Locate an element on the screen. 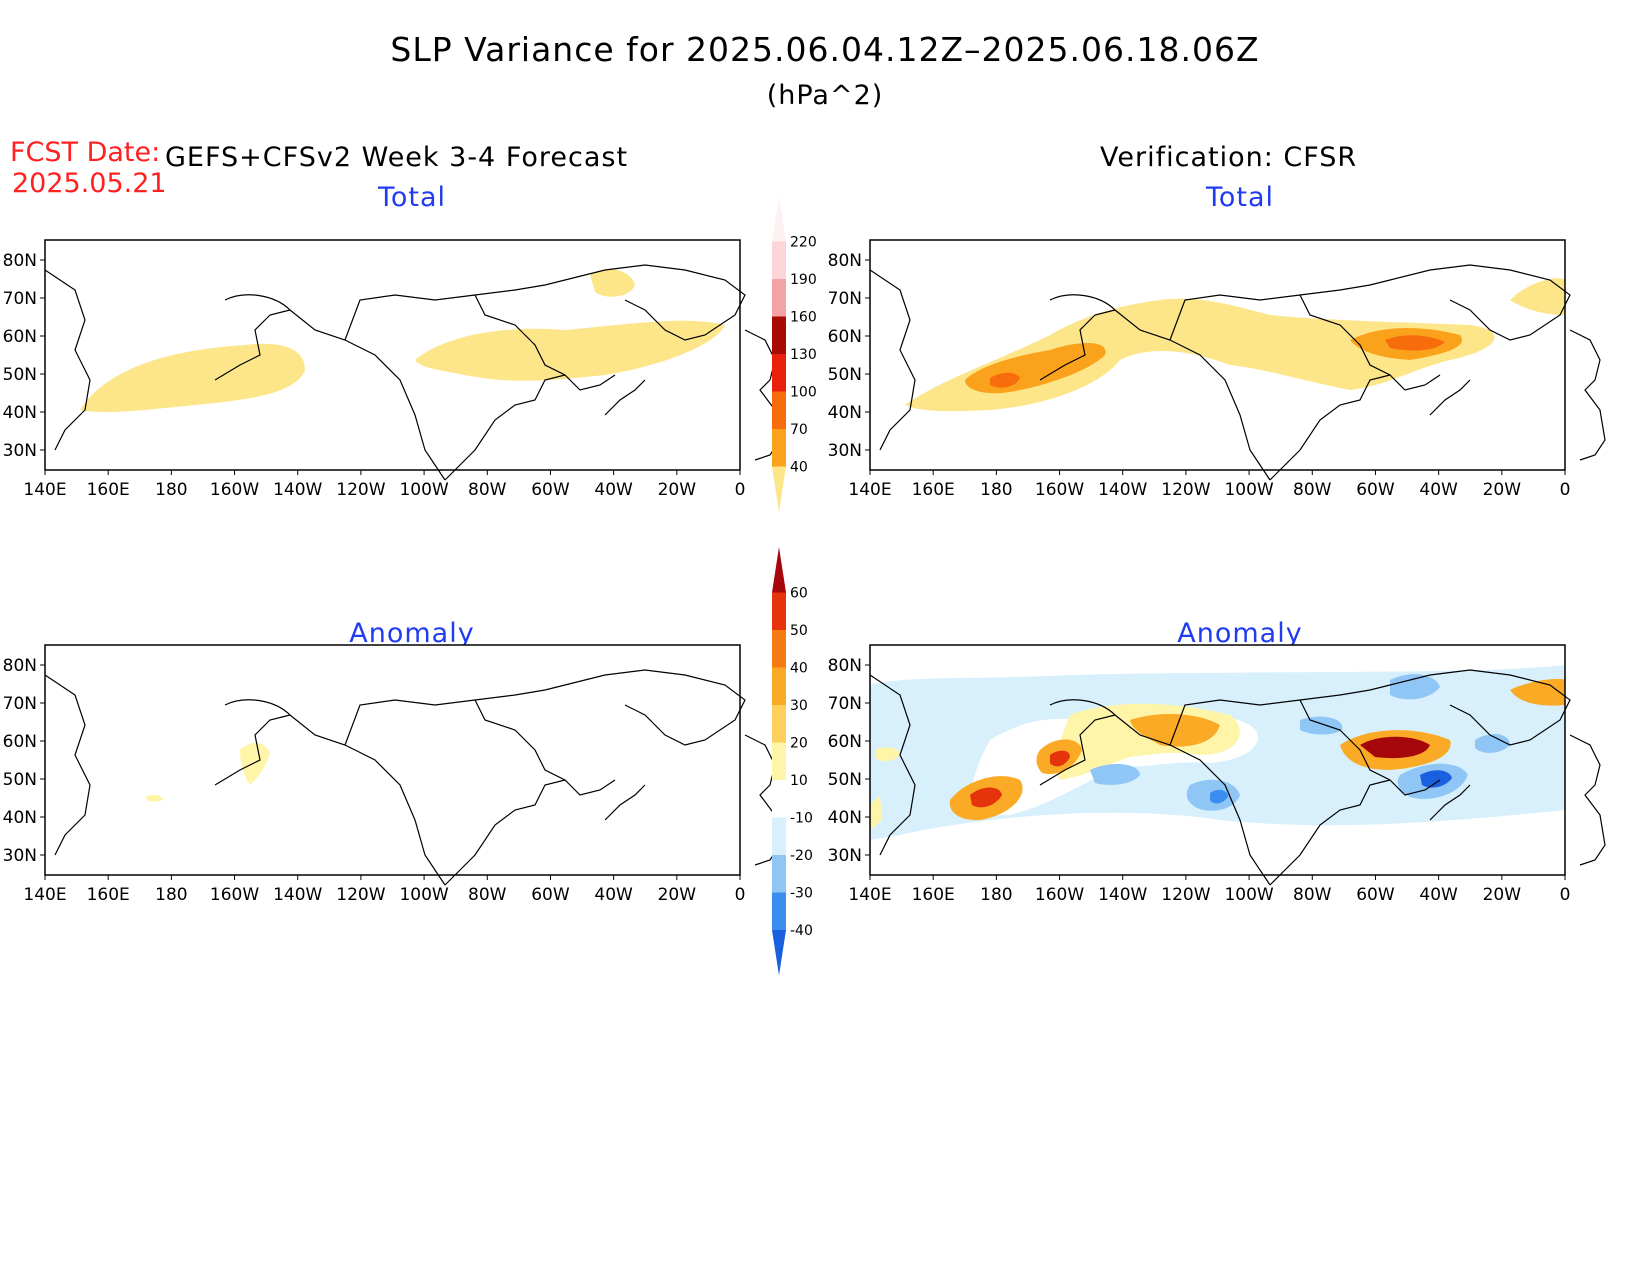 The height and width of the screenshot is (1275, 1650). forecast-anomaly-lon-tick-label: 140W is located at coordinates (297, 895).